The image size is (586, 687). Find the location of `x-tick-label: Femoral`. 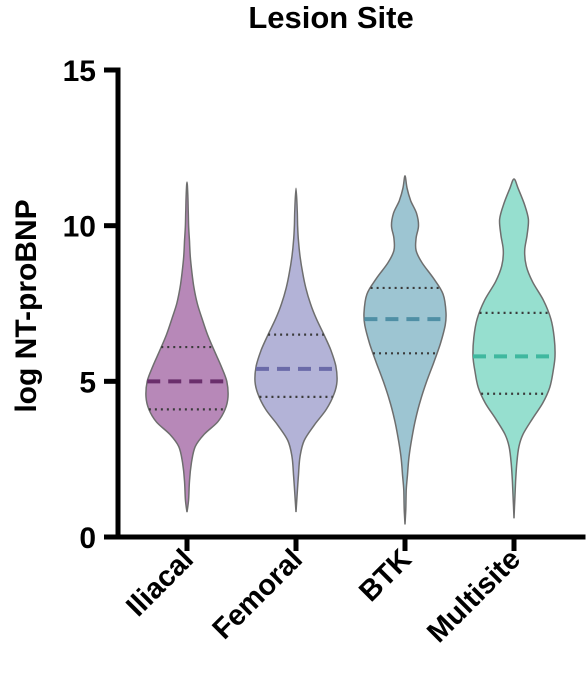

x-tick-label: Femoral is located at coordinates (258, 594).